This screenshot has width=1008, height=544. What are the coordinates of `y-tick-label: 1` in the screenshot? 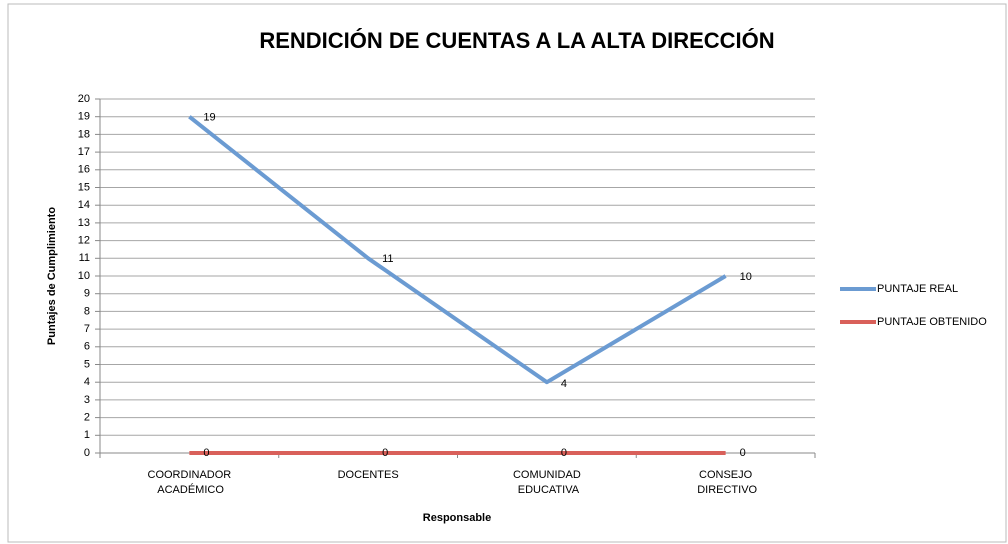 It's located at (87, 435).